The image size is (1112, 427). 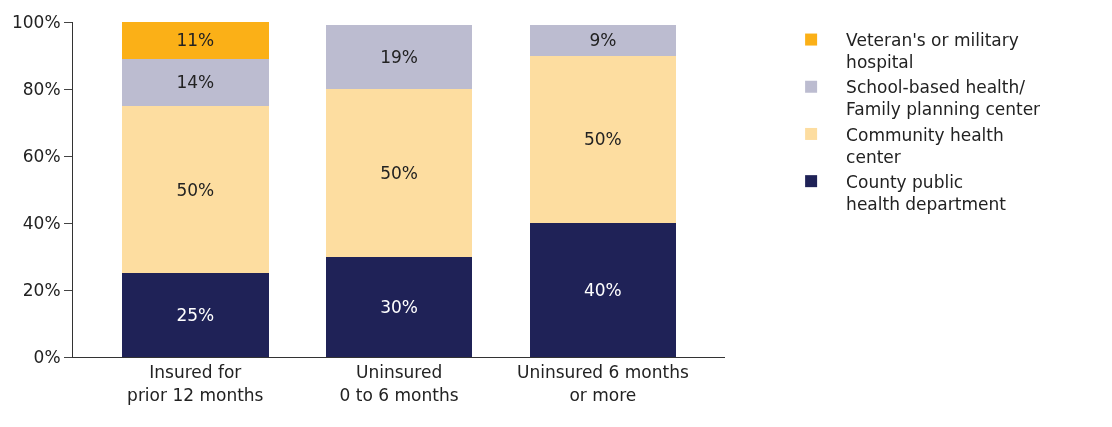 I want to click on legend-label: School-based health/ Family planning center, so click(x=943, y=98).